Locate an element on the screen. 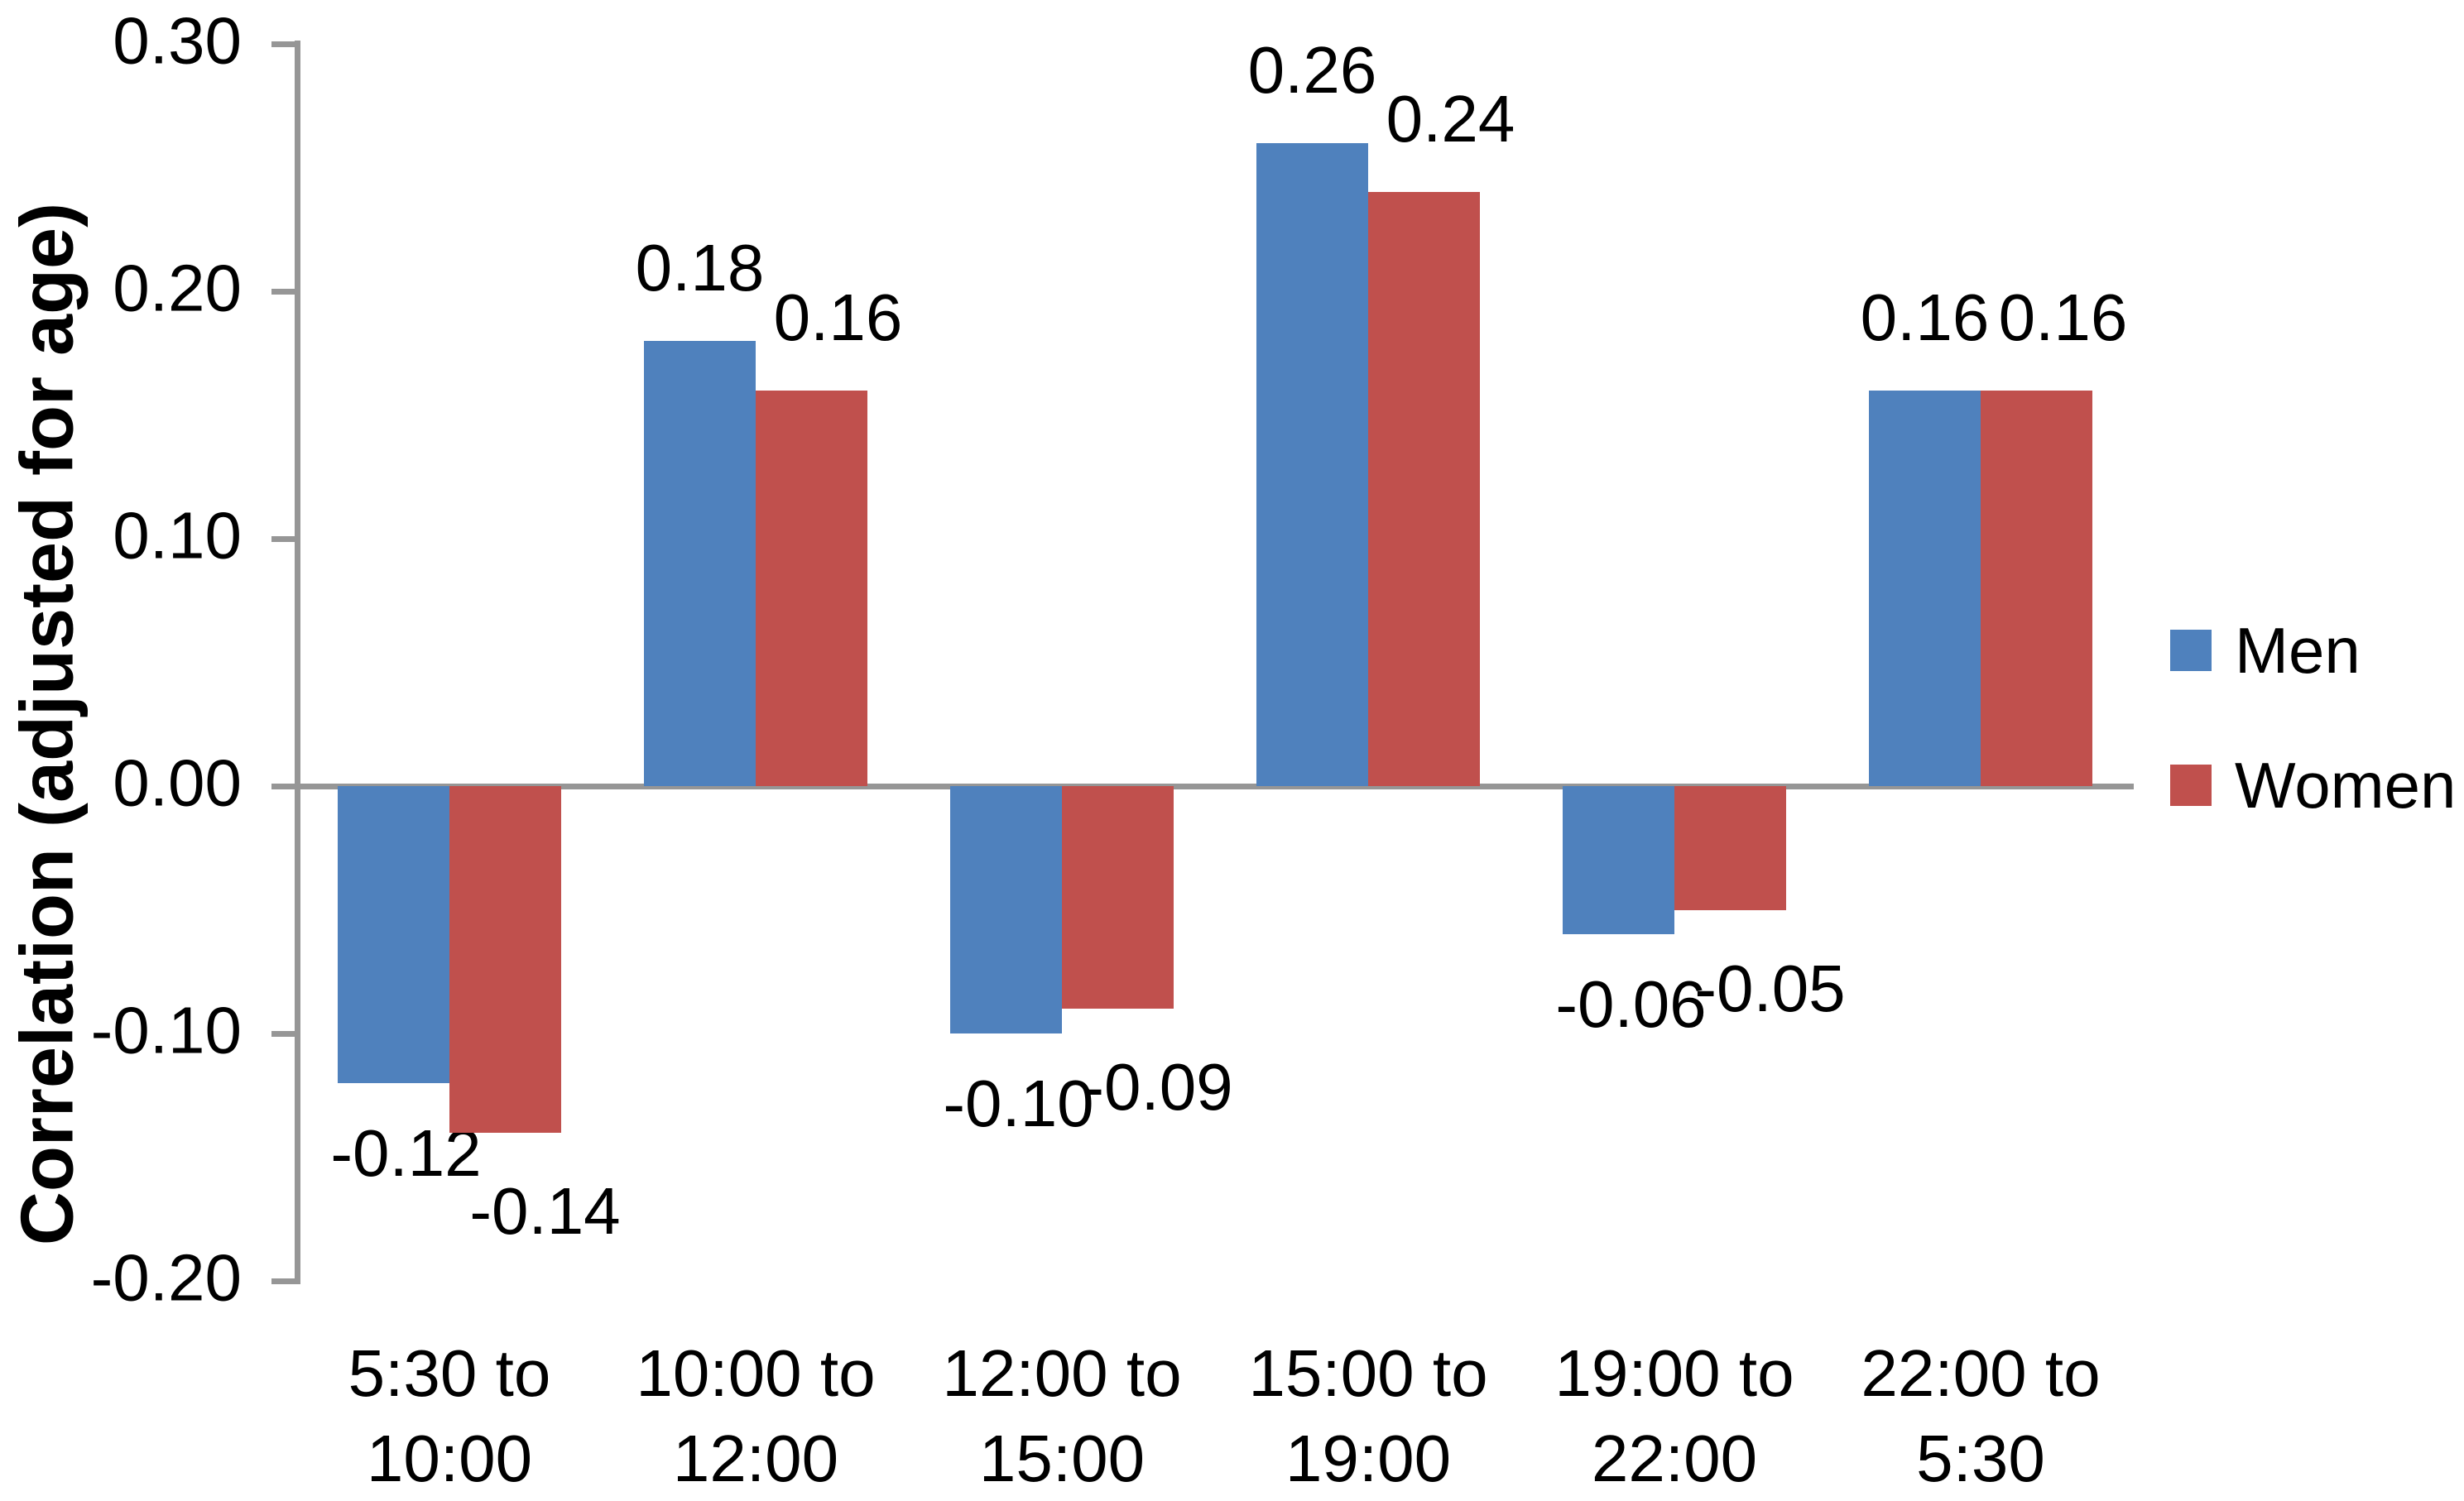  legend-item-men: Men is located at coordinates (2265, 650).